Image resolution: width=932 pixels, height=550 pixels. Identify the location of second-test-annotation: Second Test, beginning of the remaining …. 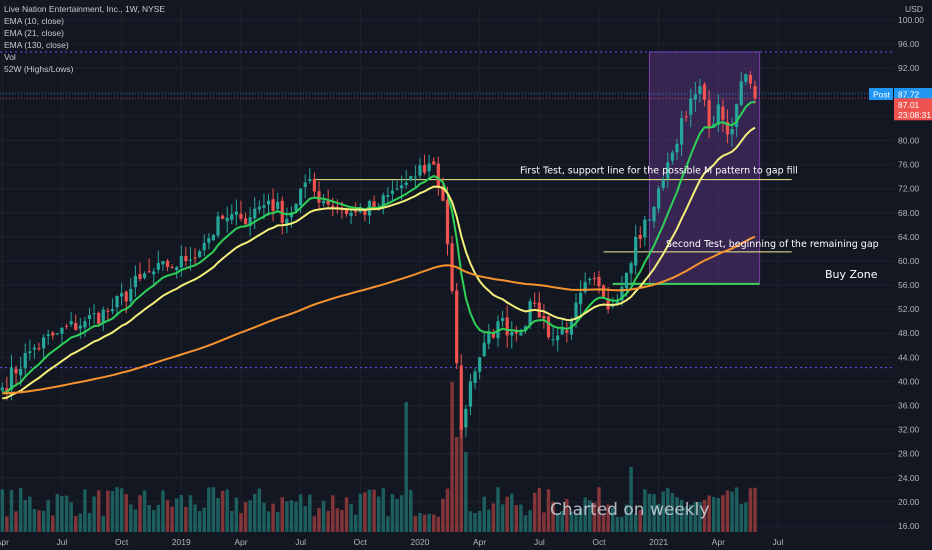
(772, 244).